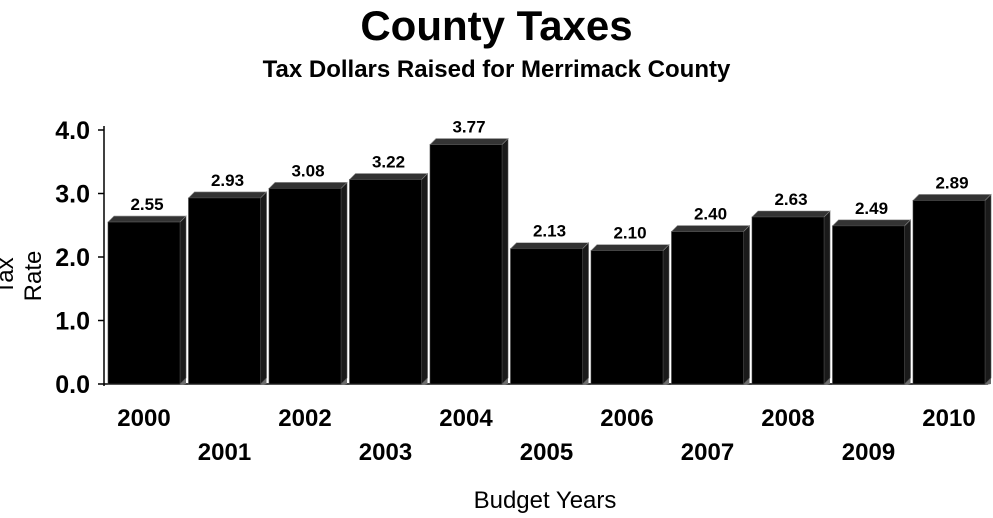 Image resolution: width=993 pixels, height=518 pixels. Describe the element at coordinates (224, 452) in the screenshot. I see `x-tick-label: 2001` at that location.